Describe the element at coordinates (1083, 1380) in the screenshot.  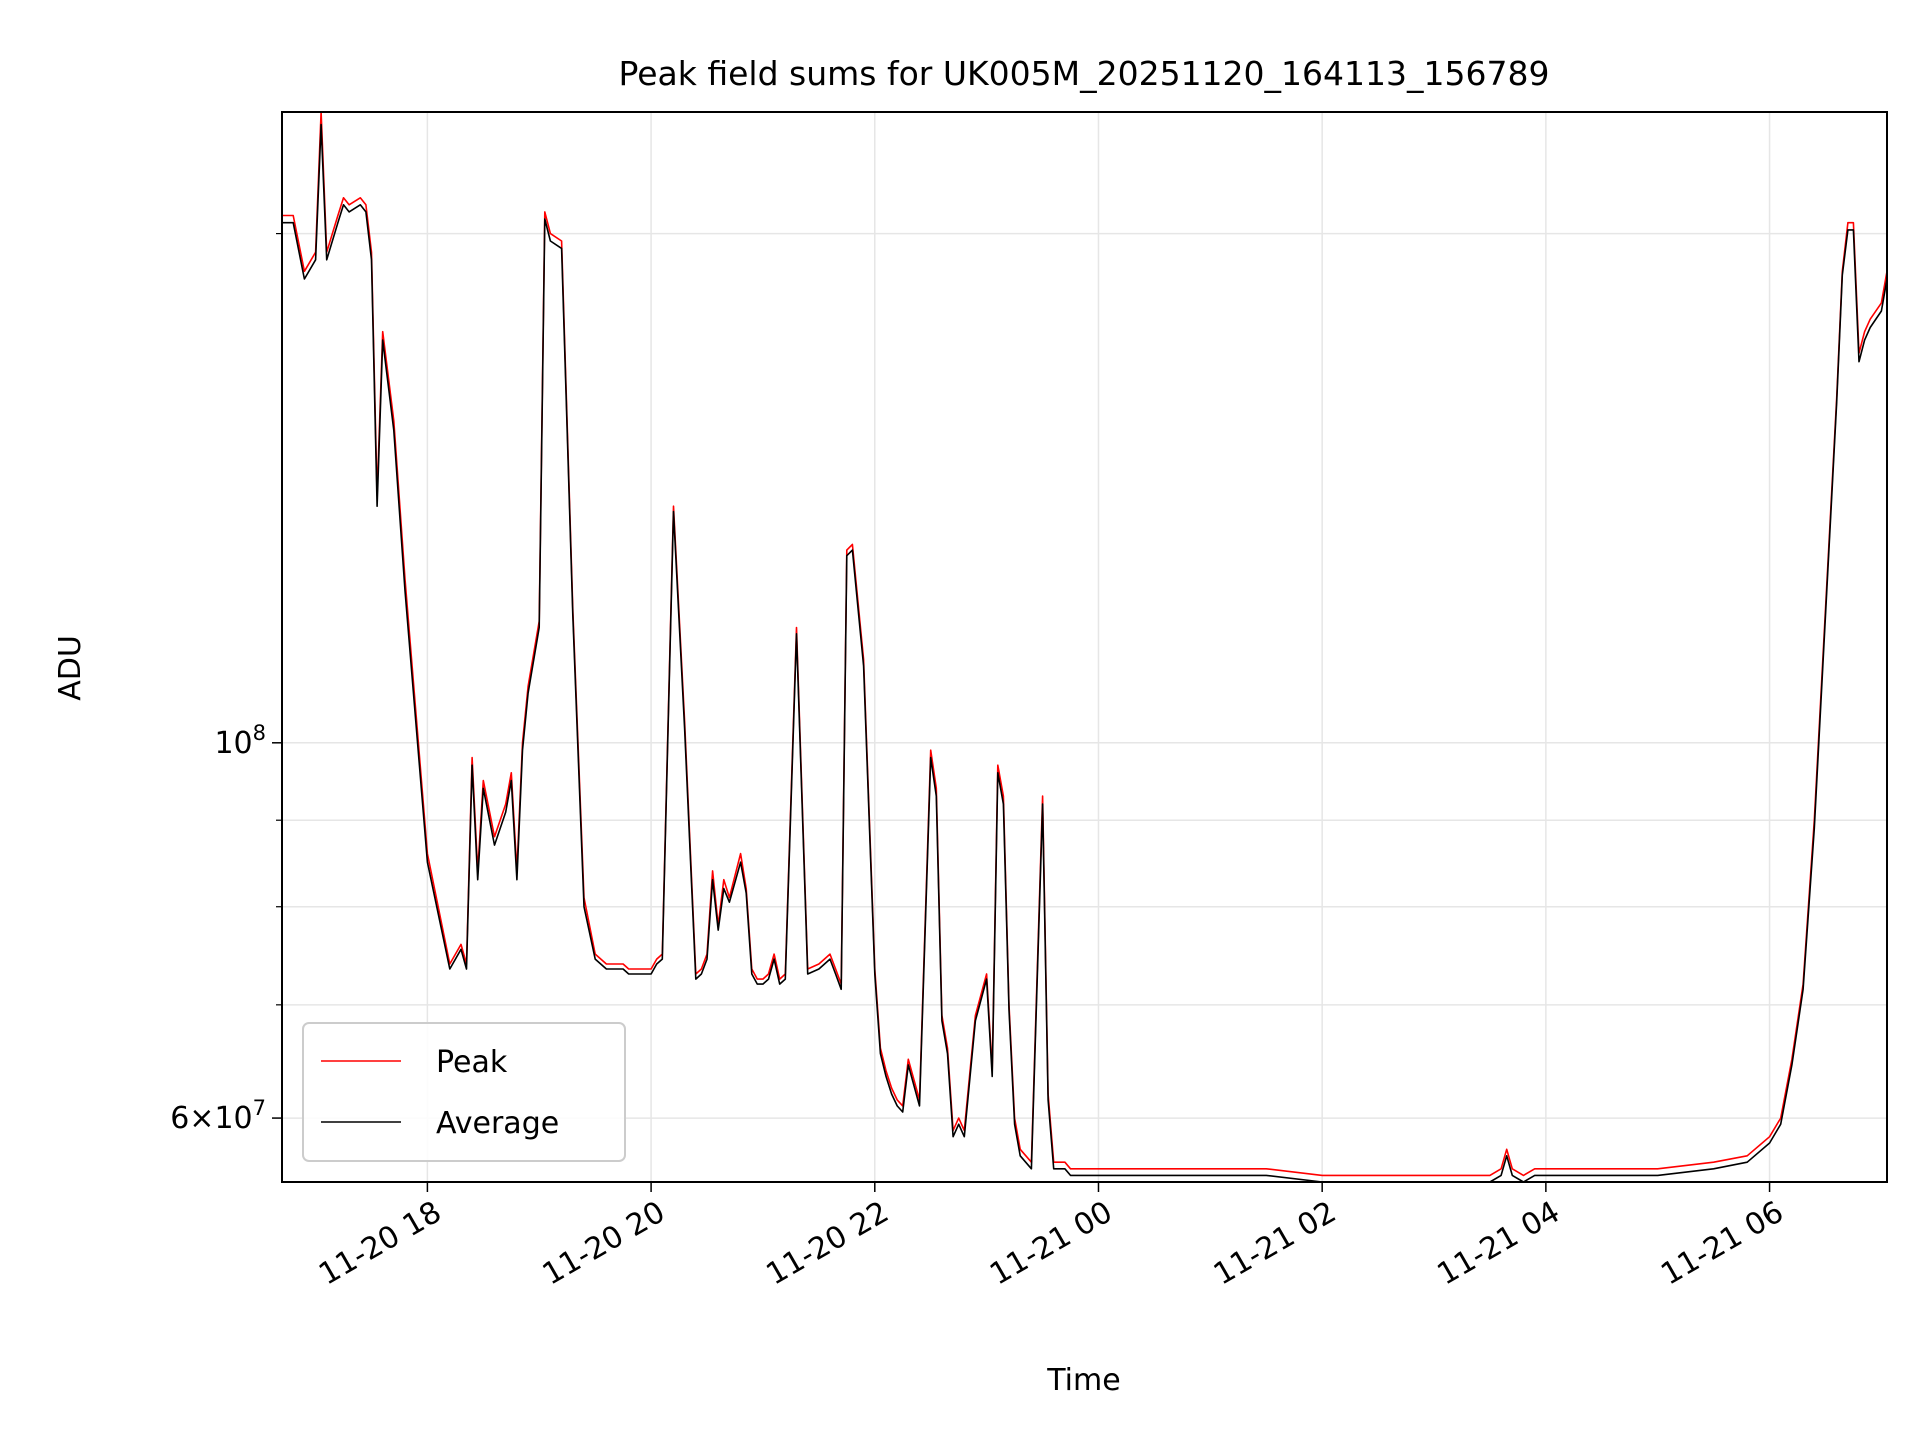
I see `x-axis-label: Time` at that location.